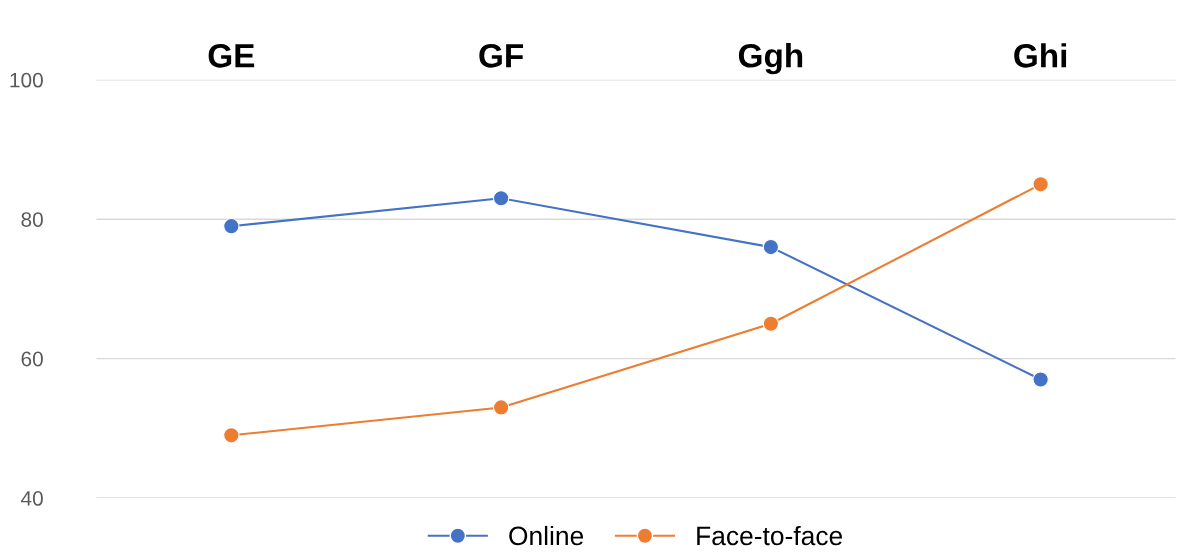 The image size is (1191, 554). Describe the element at coordinates (32, 498) in the screenshot. I see `y-tick-label: 40` at that location.